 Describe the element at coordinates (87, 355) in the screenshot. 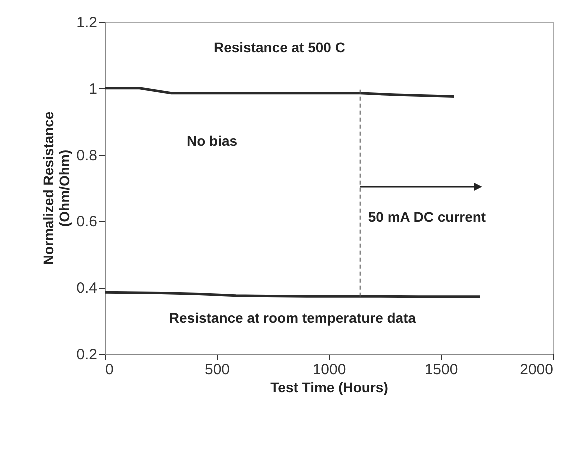

I see `y-tick-label: 0.2` at that location.